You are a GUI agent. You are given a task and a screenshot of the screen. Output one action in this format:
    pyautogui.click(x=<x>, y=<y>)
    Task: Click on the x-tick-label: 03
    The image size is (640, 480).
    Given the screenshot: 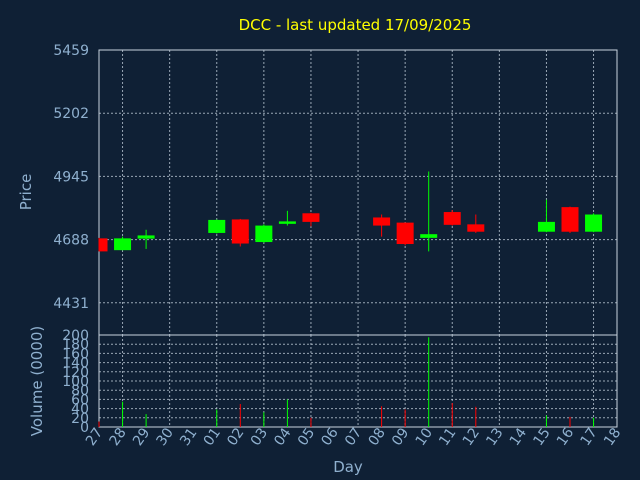 What is the action you would take?
    pyautogui.click(x=259, y=437)
    